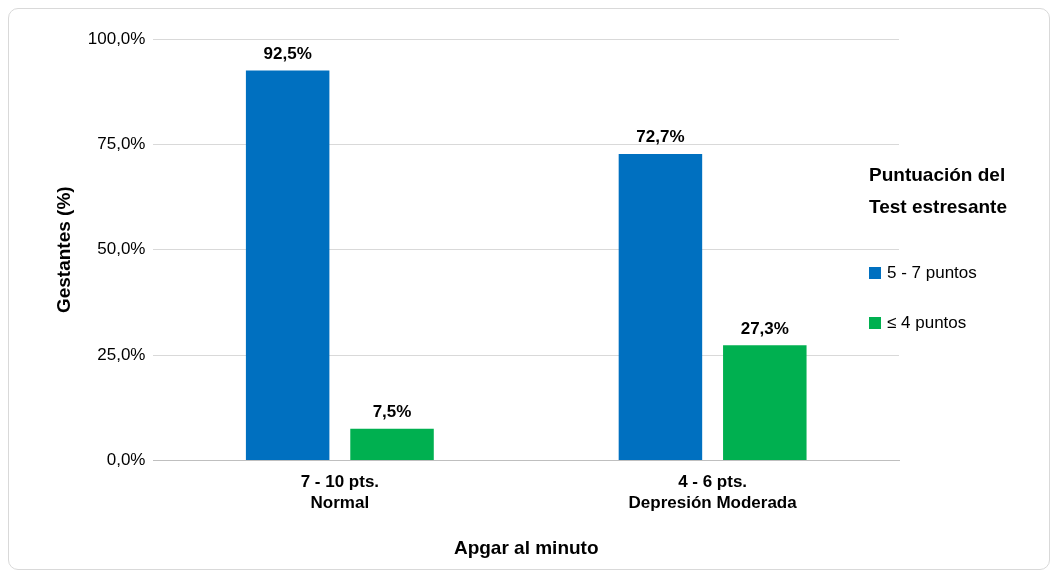 This screenshot has width=1060, height=580. I want to click on y-tick-label: 25,0%, so click(121, 354).